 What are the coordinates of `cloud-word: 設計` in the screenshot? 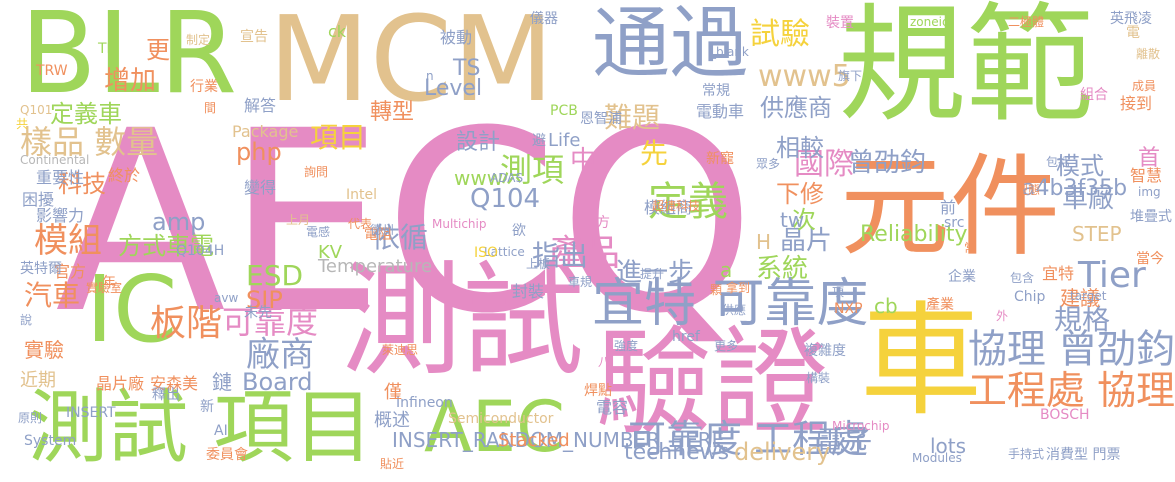 It's located at (478, 142).